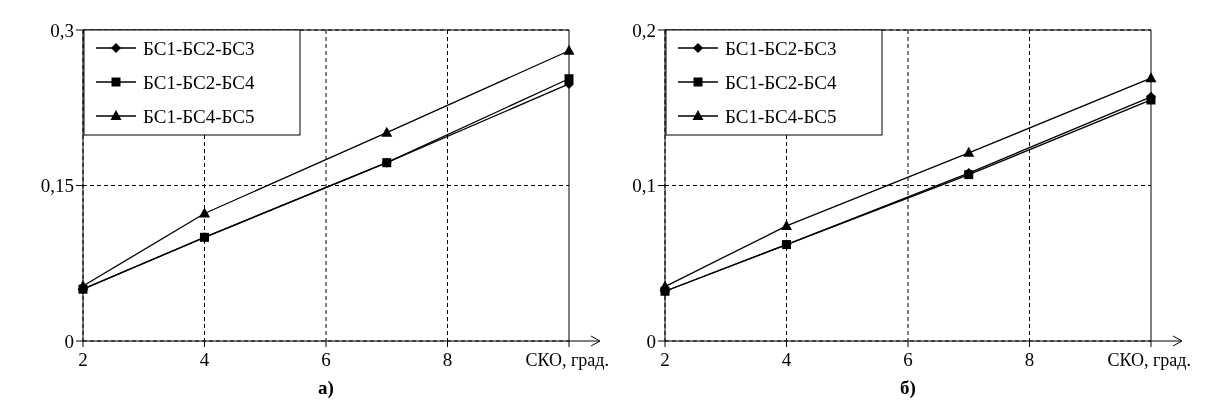 Image resolution: width=1210 pixels, height=405 pixels. Describe the element at coordinates (326, 388) in the screenshot. I see `text: а)` at that location.